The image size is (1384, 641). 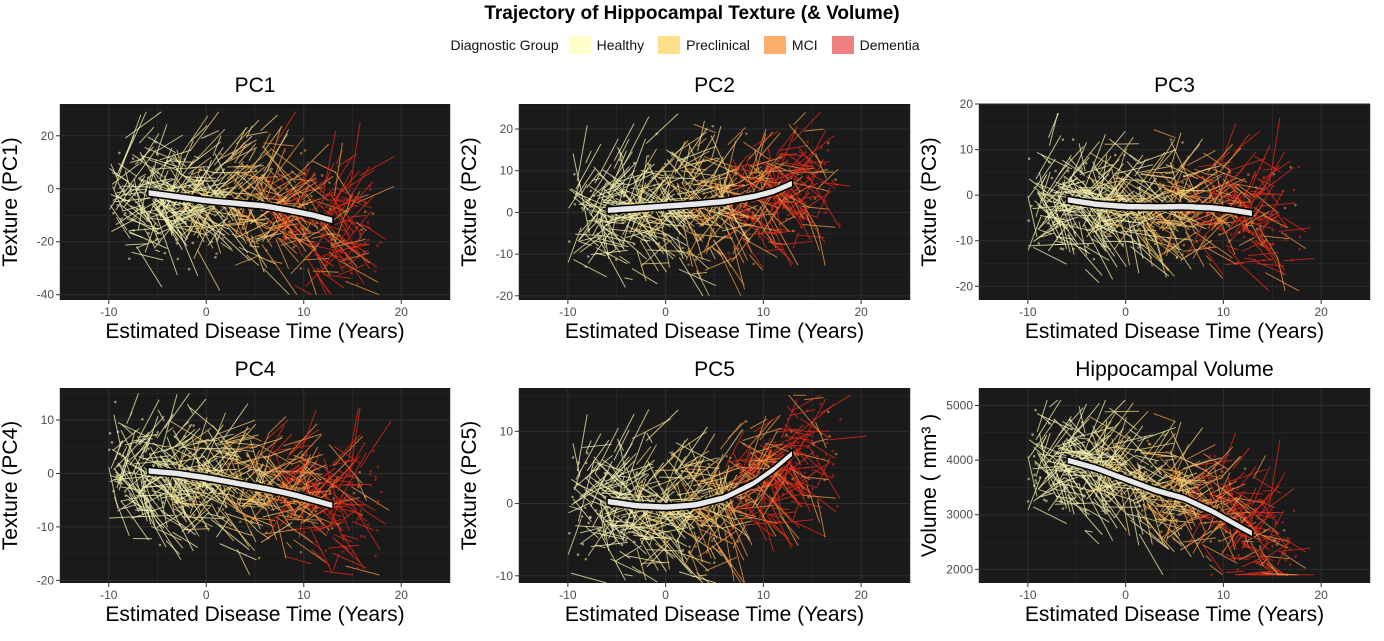 What do you see at coordinates (254, 614) in the screenshot?
I see `x-axis-label: Estimated Disease Time (Years)` at bounding box center [254, 614].